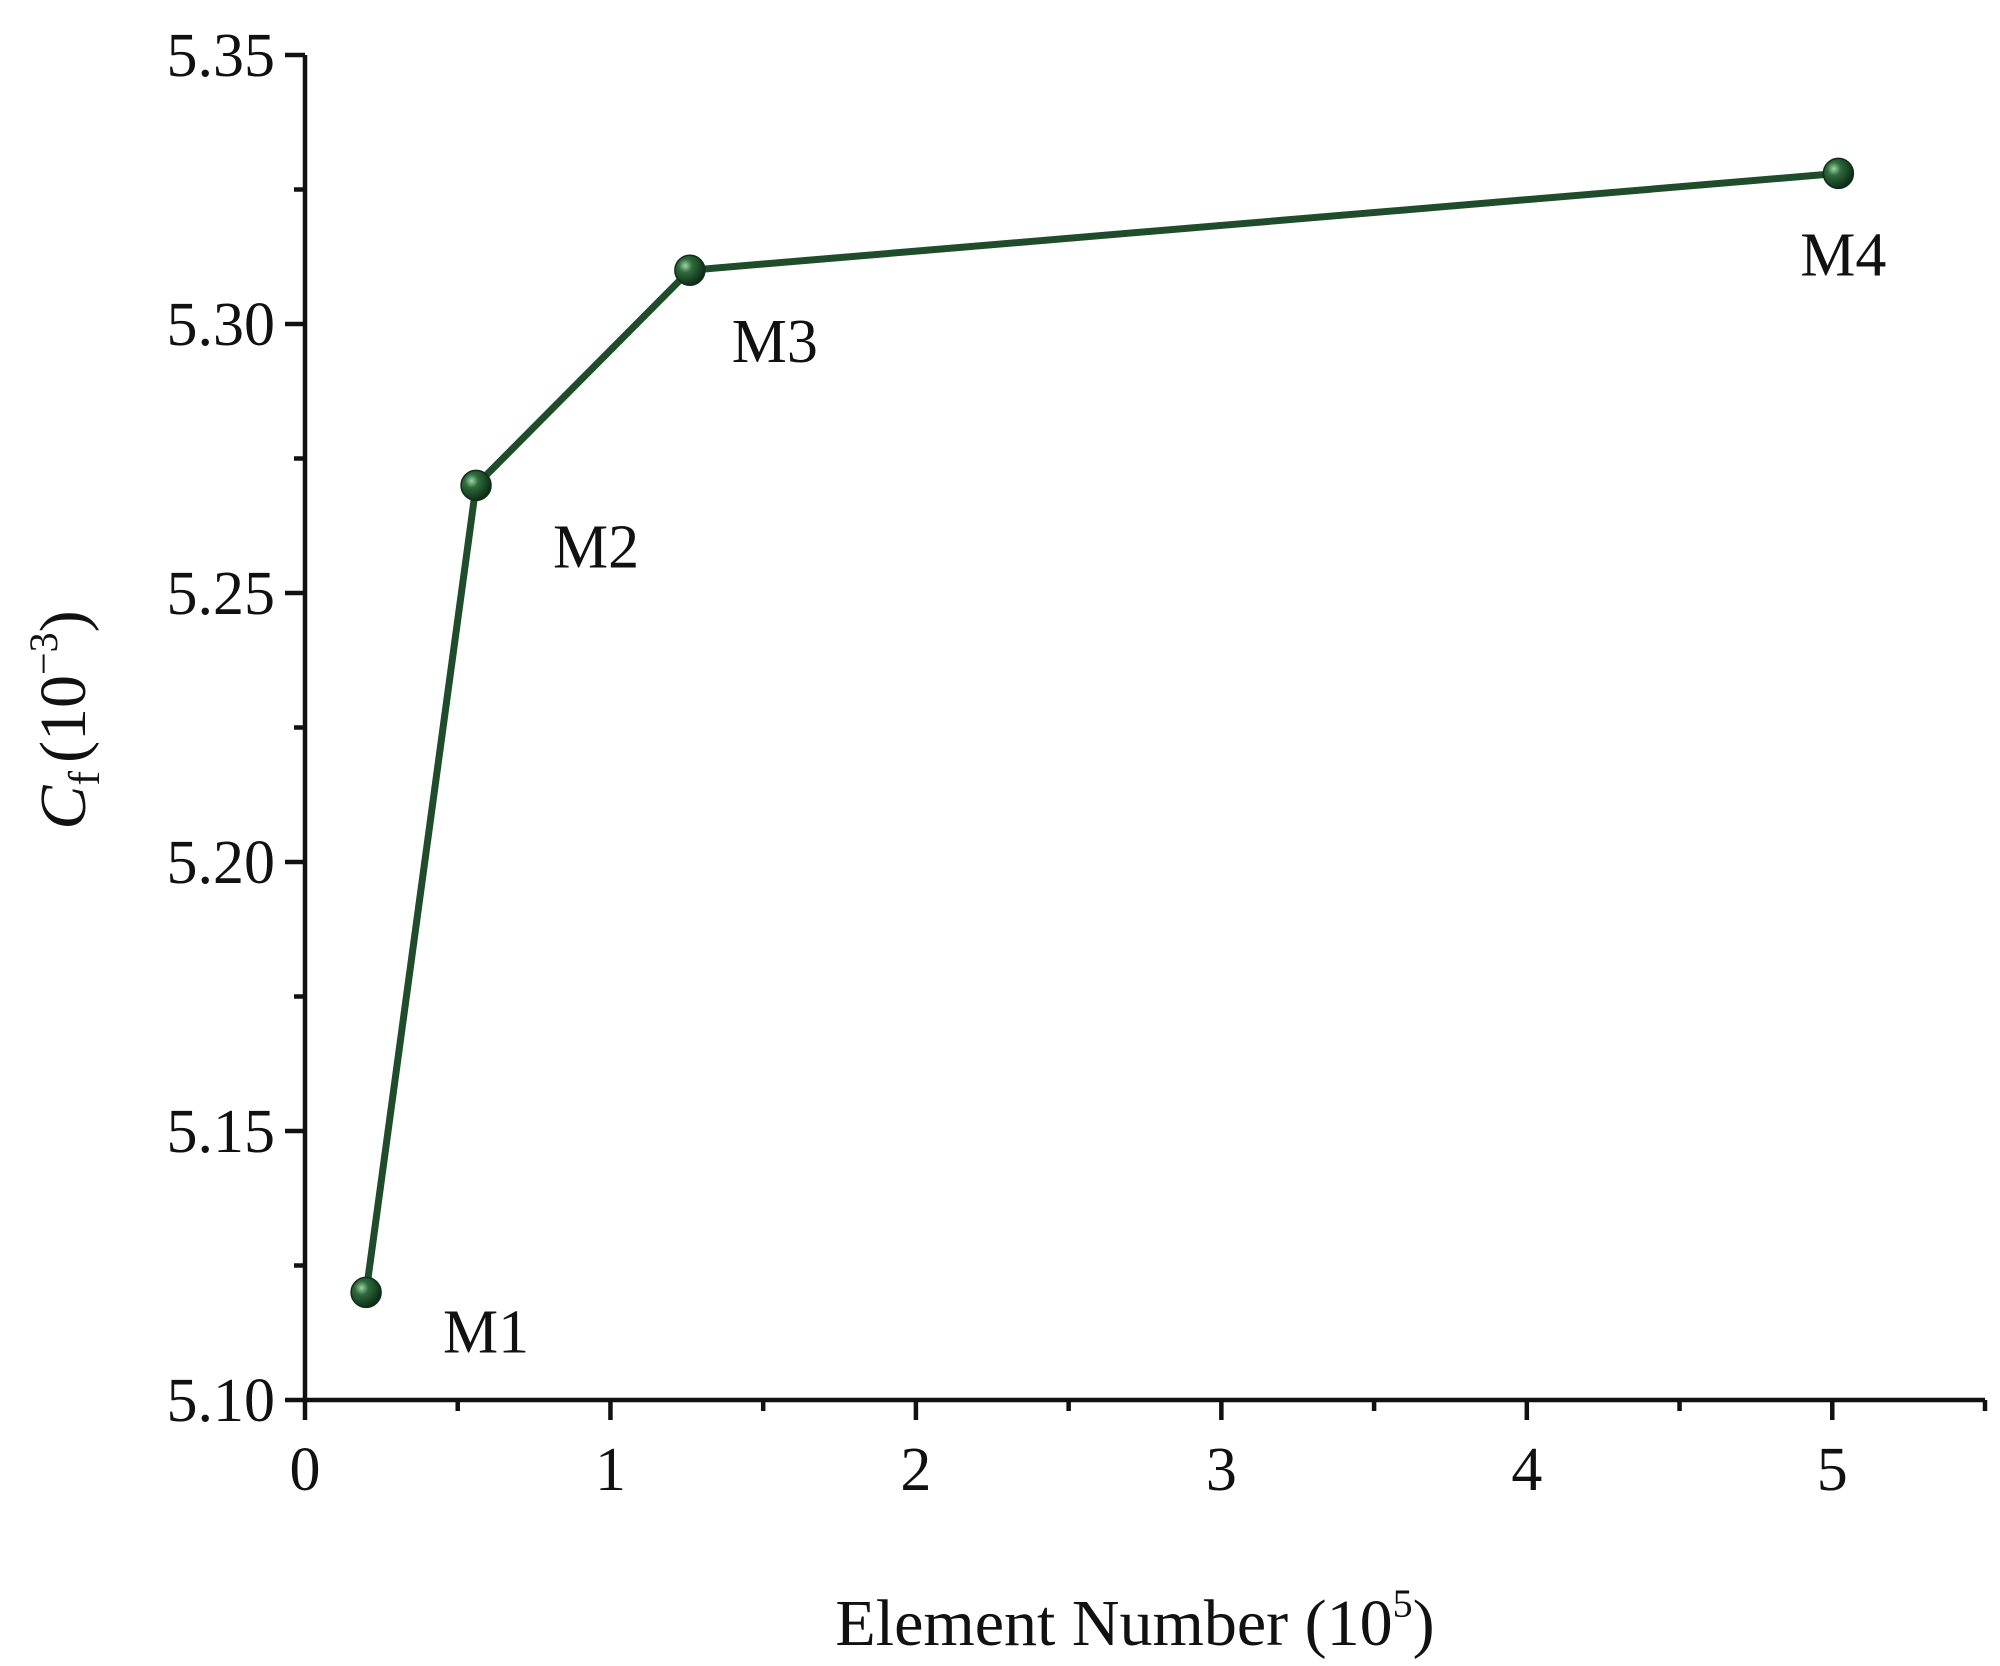 The width and height of the screenshot is (2000, 1666). What do you see at coordinates (486, 1332) in the screenshot?
I see `point-label: M1` at bounding box center [486, 1332].